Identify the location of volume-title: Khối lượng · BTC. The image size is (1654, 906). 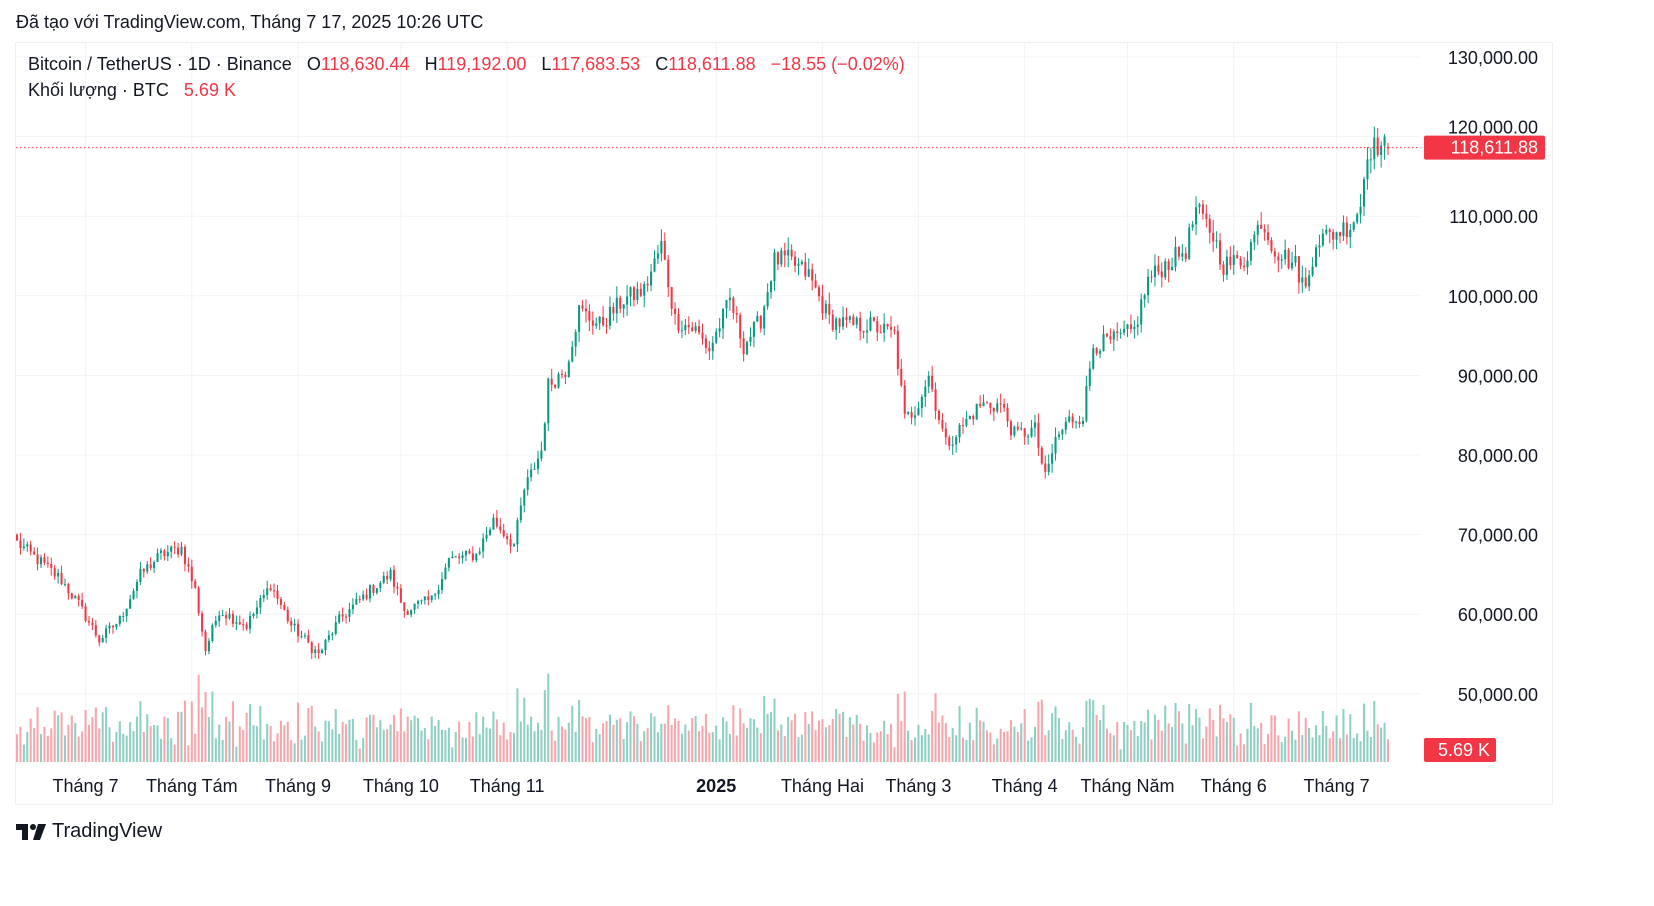
(98, 90).